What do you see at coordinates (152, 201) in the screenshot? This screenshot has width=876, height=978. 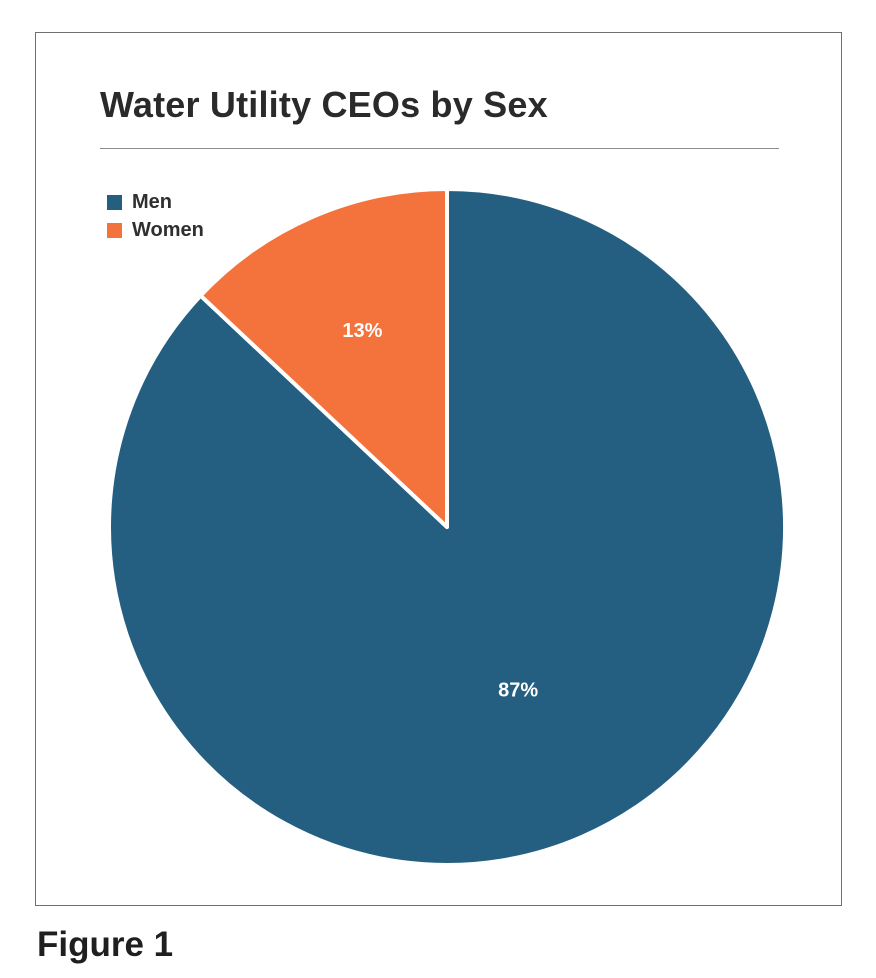 I see `legend-label-men: Men` at bounding box center [152, 201].